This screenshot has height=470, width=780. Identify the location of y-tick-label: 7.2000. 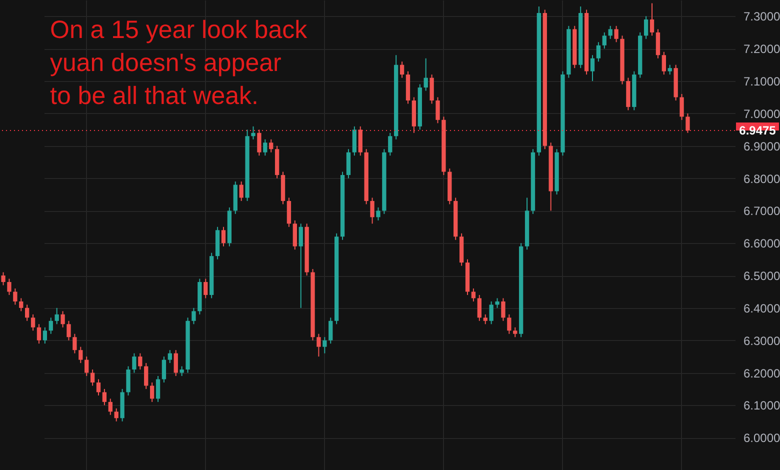
(762, 49).